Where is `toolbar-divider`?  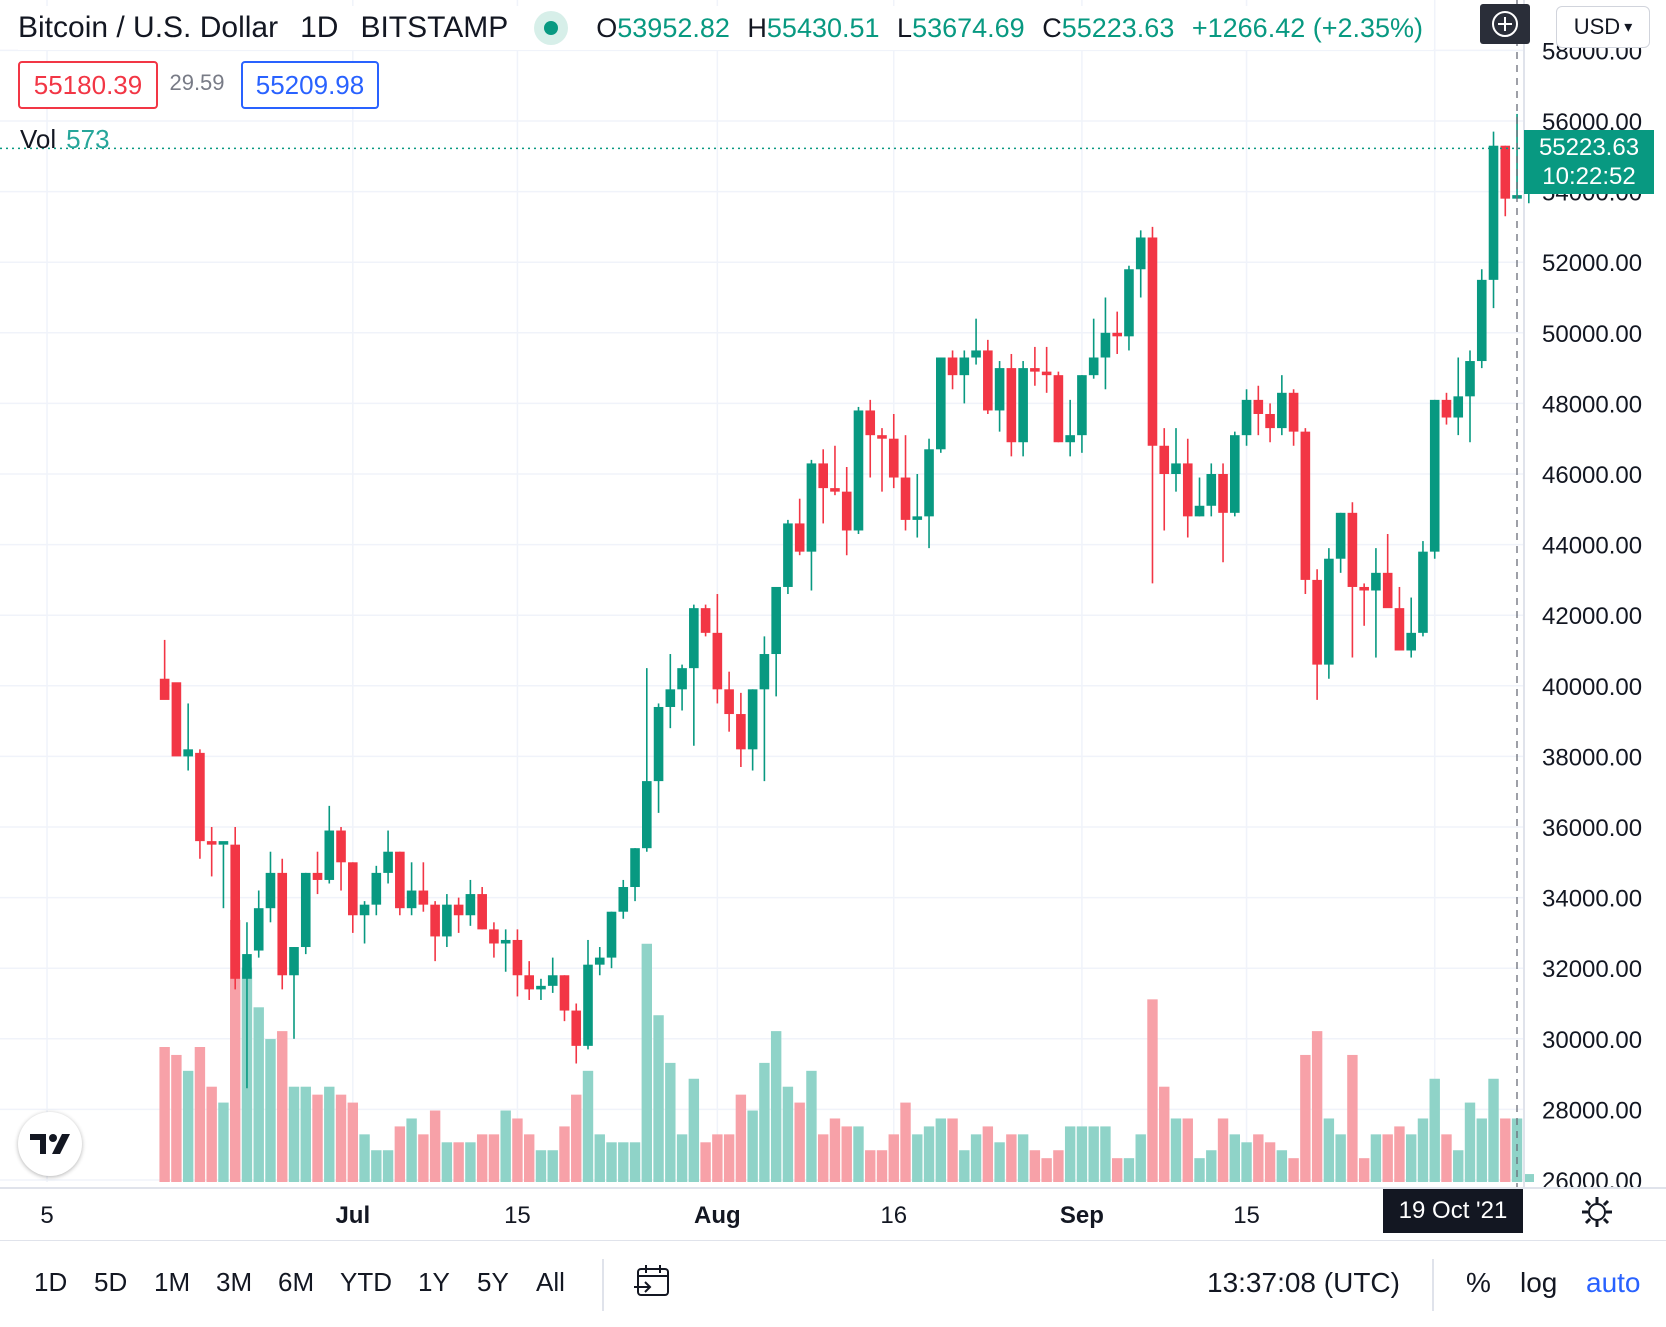
toolbar-divider is located at coordinates (1433, 1285).